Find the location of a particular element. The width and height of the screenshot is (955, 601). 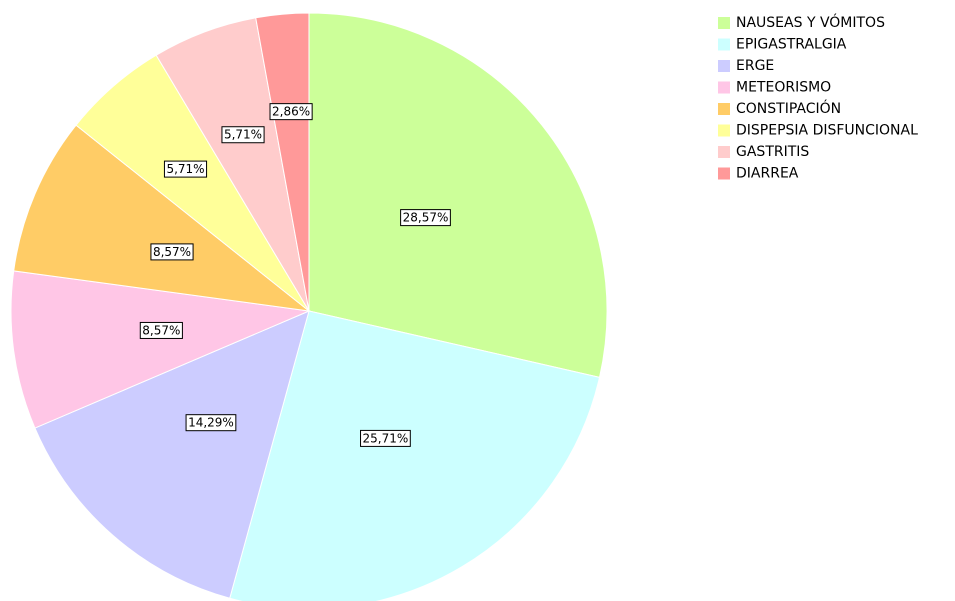

data-label: 14,29% is located at coordinates (211, 423).